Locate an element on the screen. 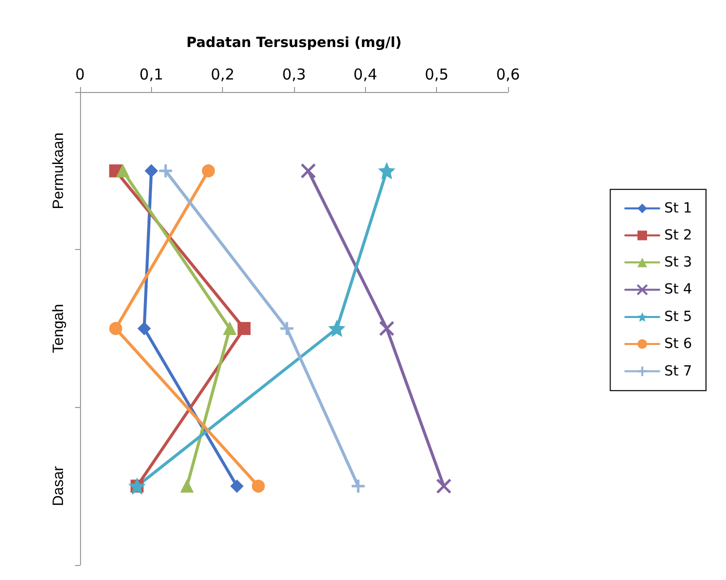  legend-label: St 7 is located at coordinates (678, 371).